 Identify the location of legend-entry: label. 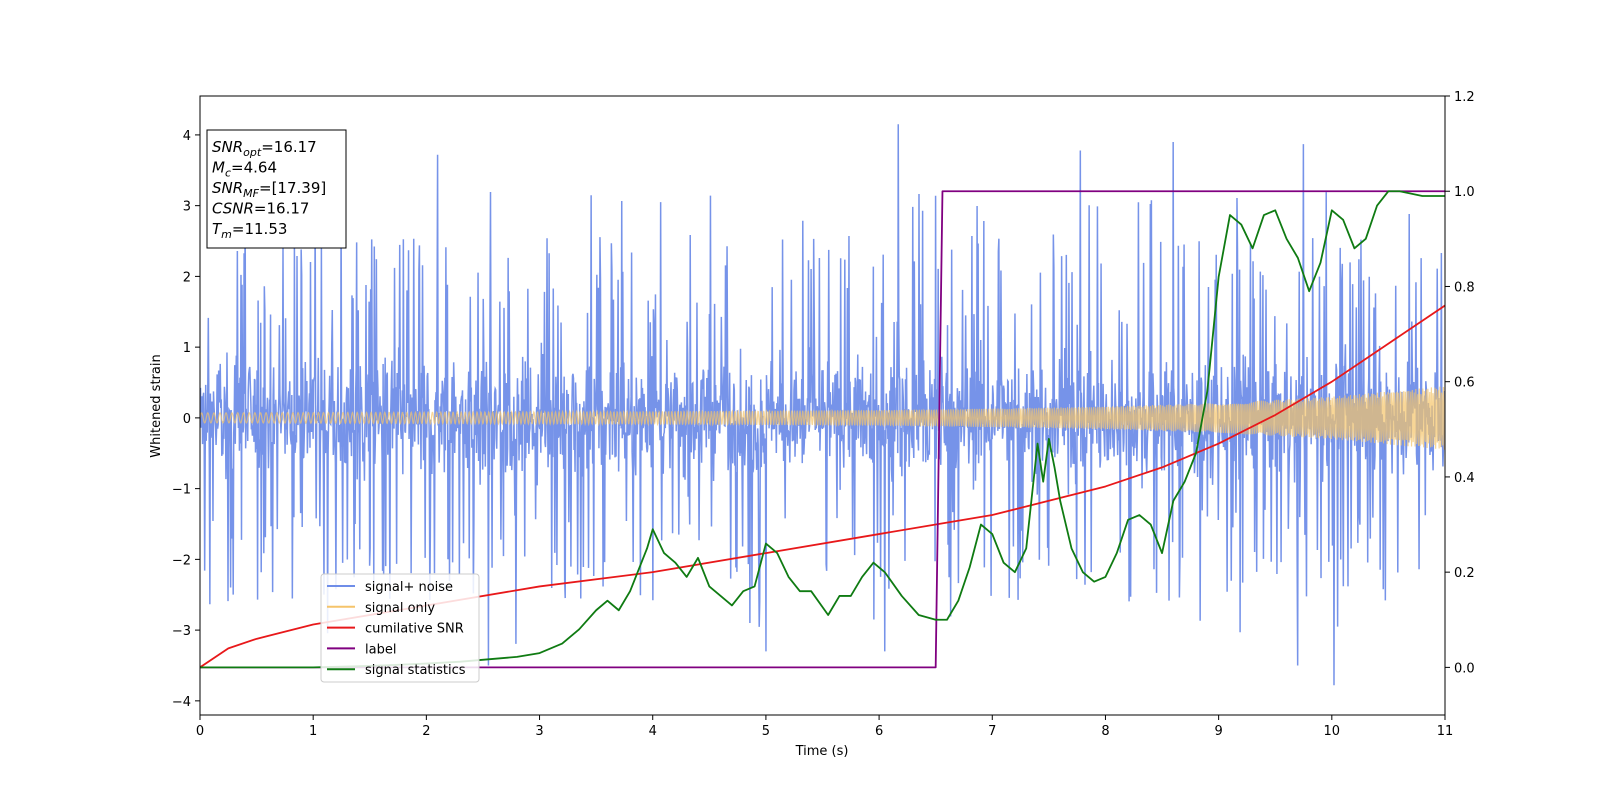
(361, 649).